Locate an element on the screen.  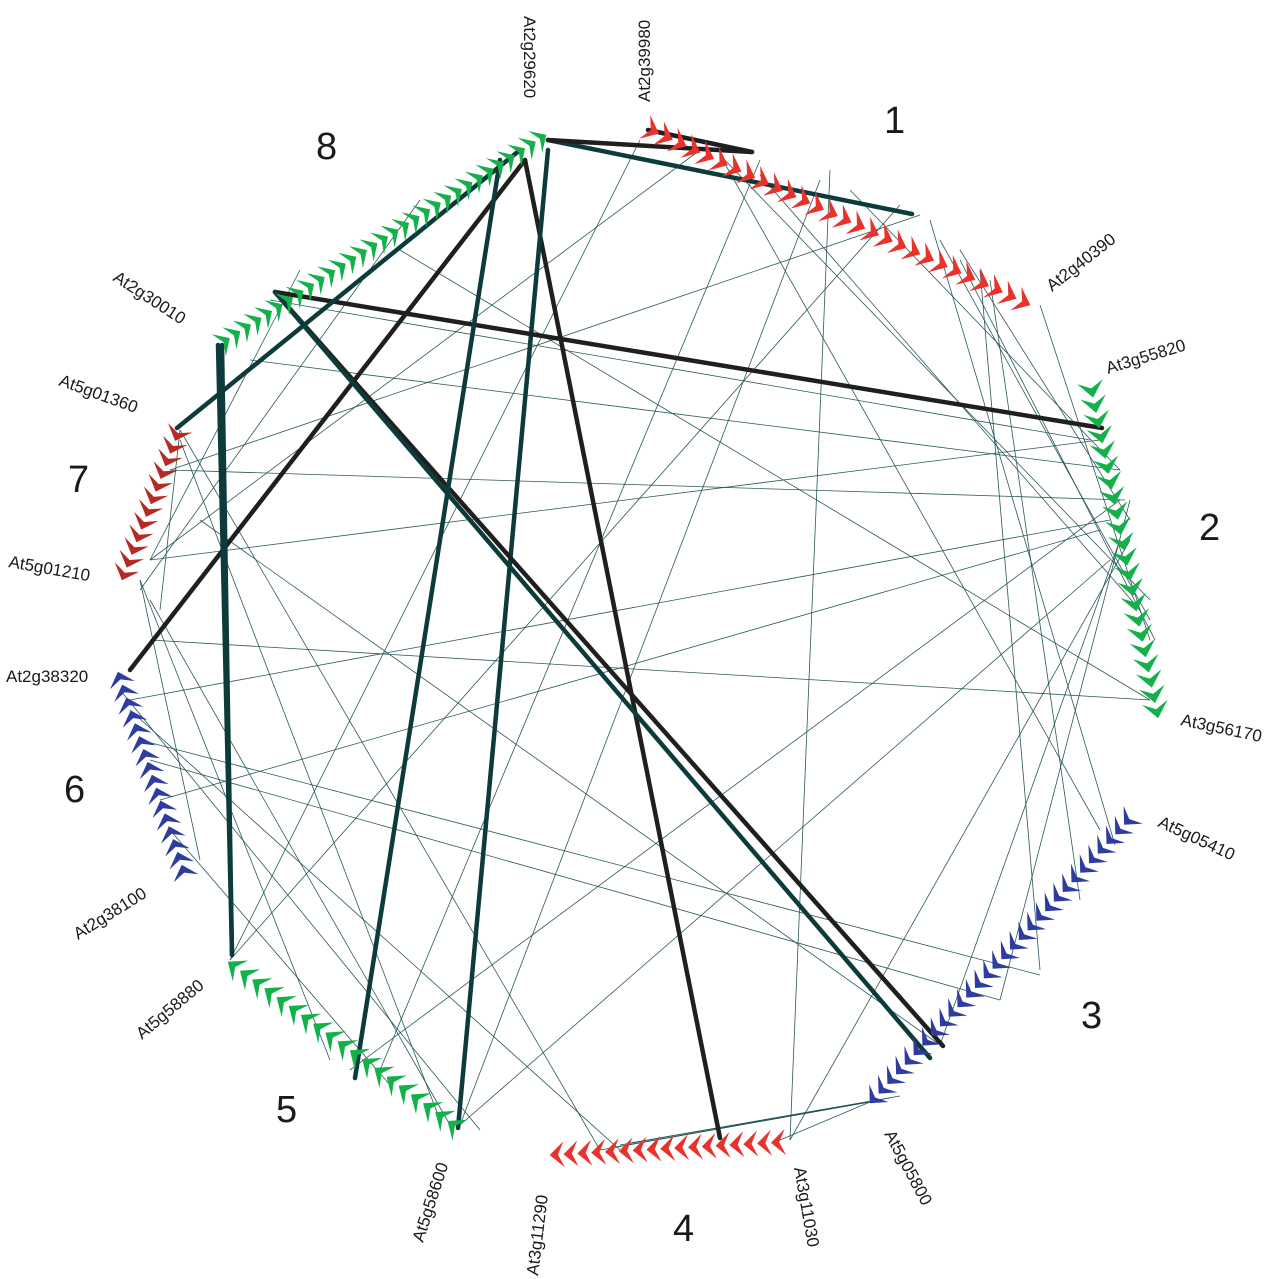
gene-label-at5g05410: At5g05410 is located at coordinates (1196, 838).